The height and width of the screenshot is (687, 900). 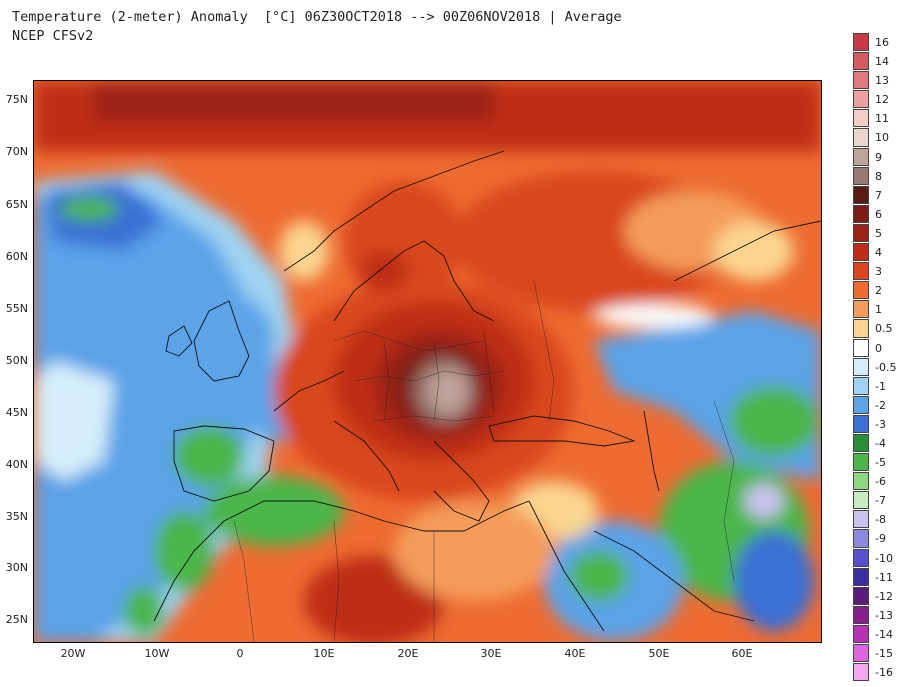 What do you see at coordinates (869, 481) in the screenshot?
I see `colorbar-swatch: -6` at bounding box center [869, 481].